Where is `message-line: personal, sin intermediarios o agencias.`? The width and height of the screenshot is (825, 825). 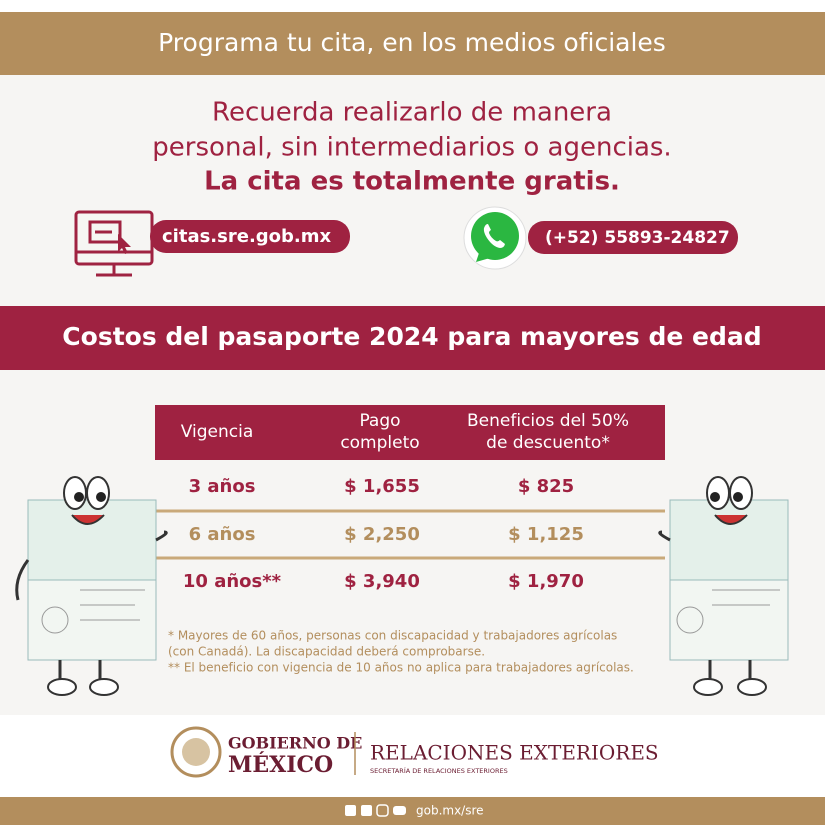 message-line: personal, sin intermediarios o agencias. is located at coordinates (411, 148).